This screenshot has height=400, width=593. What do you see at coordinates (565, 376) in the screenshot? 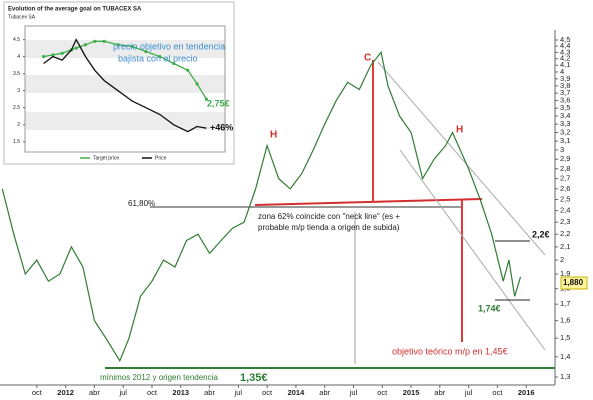
I see `y-tick-label: 1,3` at bounding box center [565, 376].